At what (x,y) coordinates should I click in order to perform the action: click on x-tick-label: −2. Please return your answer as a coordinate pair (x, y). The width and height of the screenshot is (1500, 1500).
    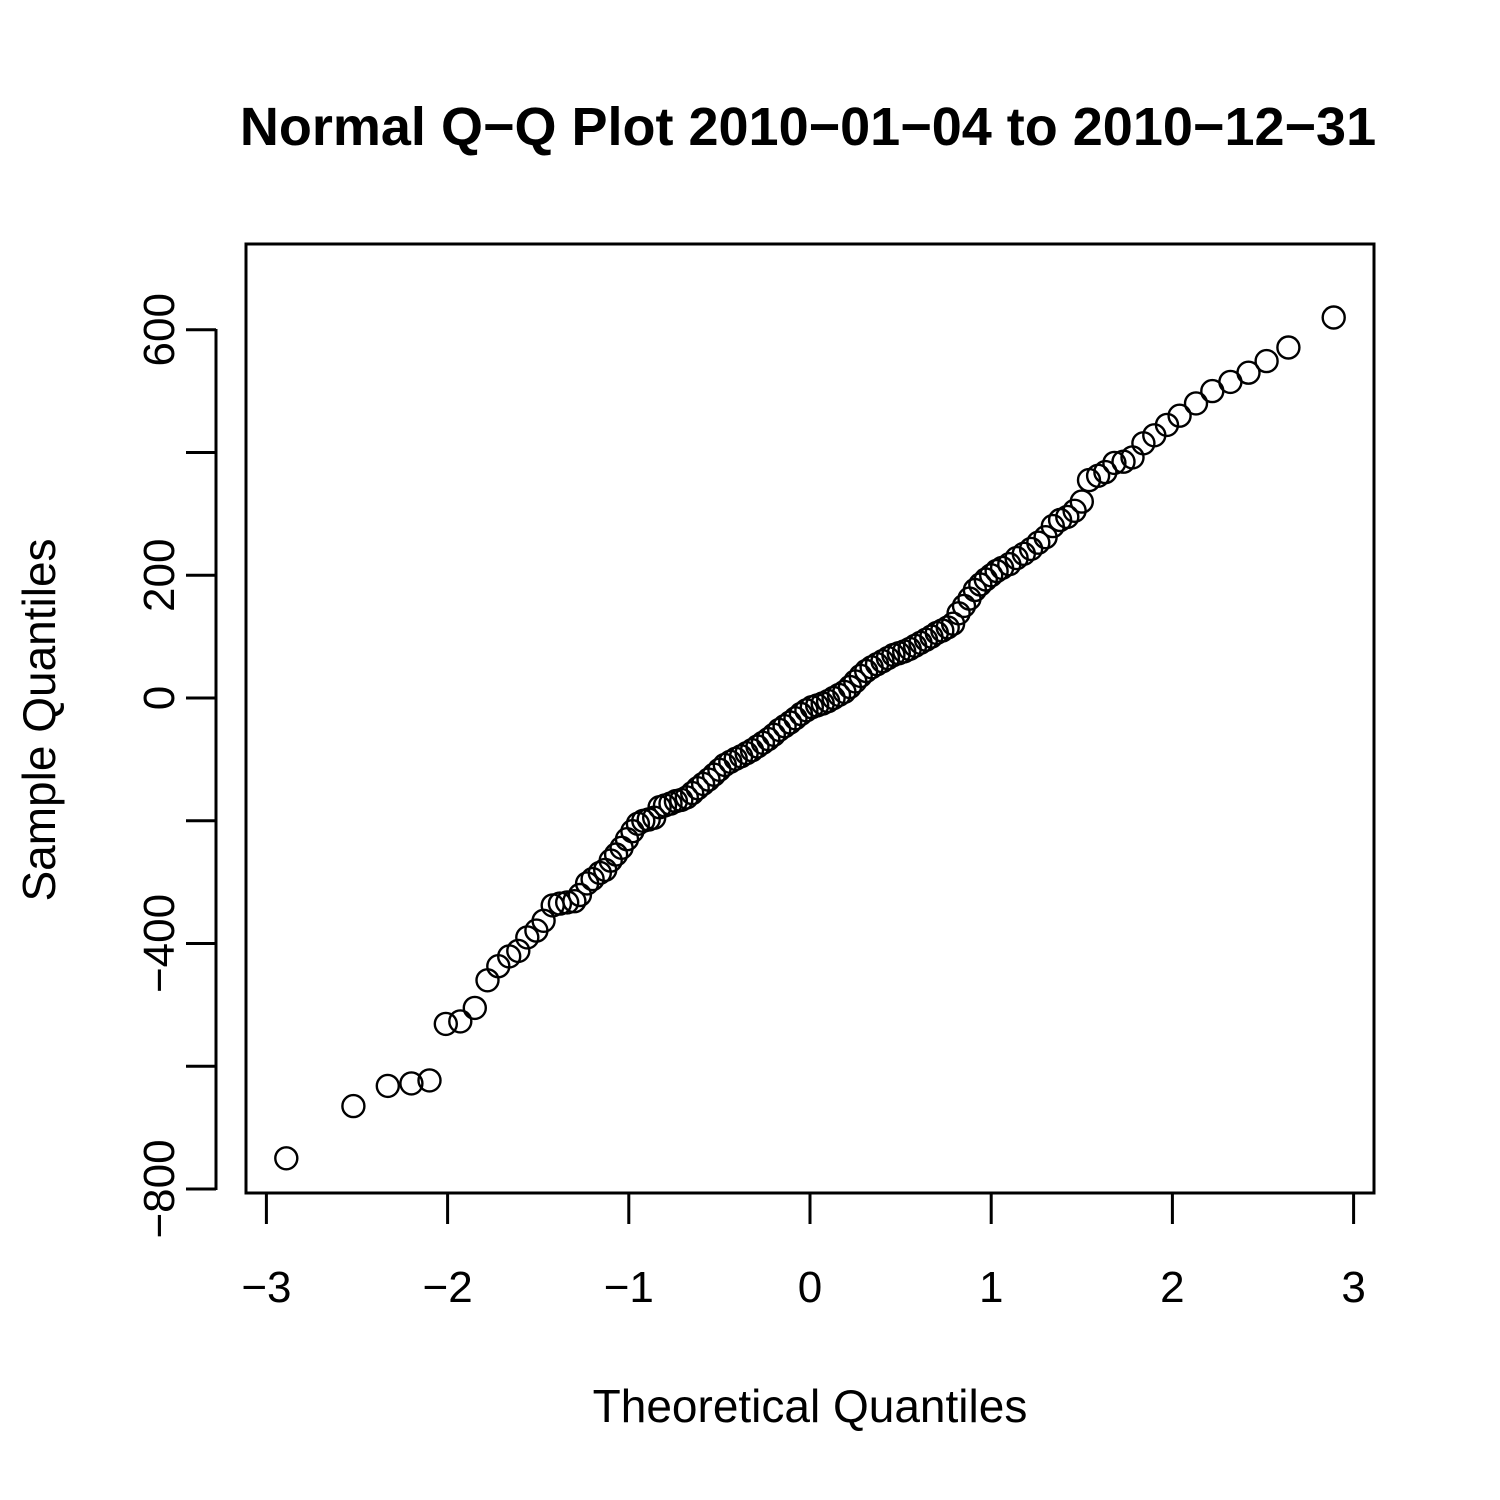
    Looking at the image, I should click on (448, 1287).